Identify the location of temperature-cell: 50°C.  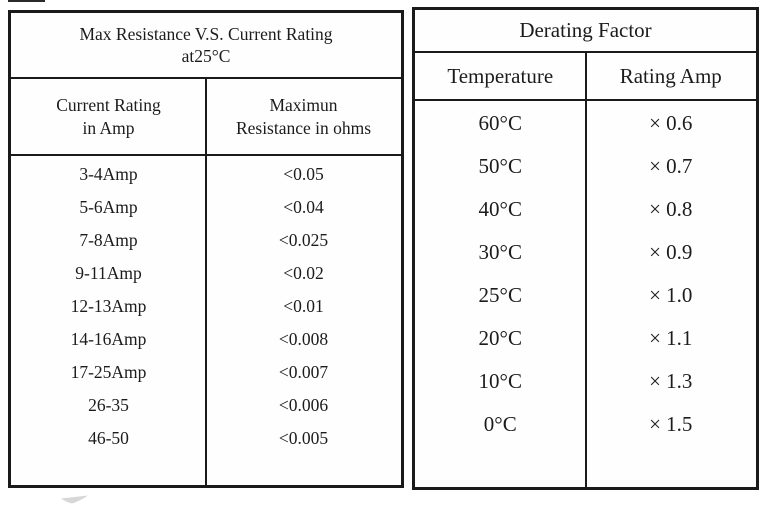
(500, 166).